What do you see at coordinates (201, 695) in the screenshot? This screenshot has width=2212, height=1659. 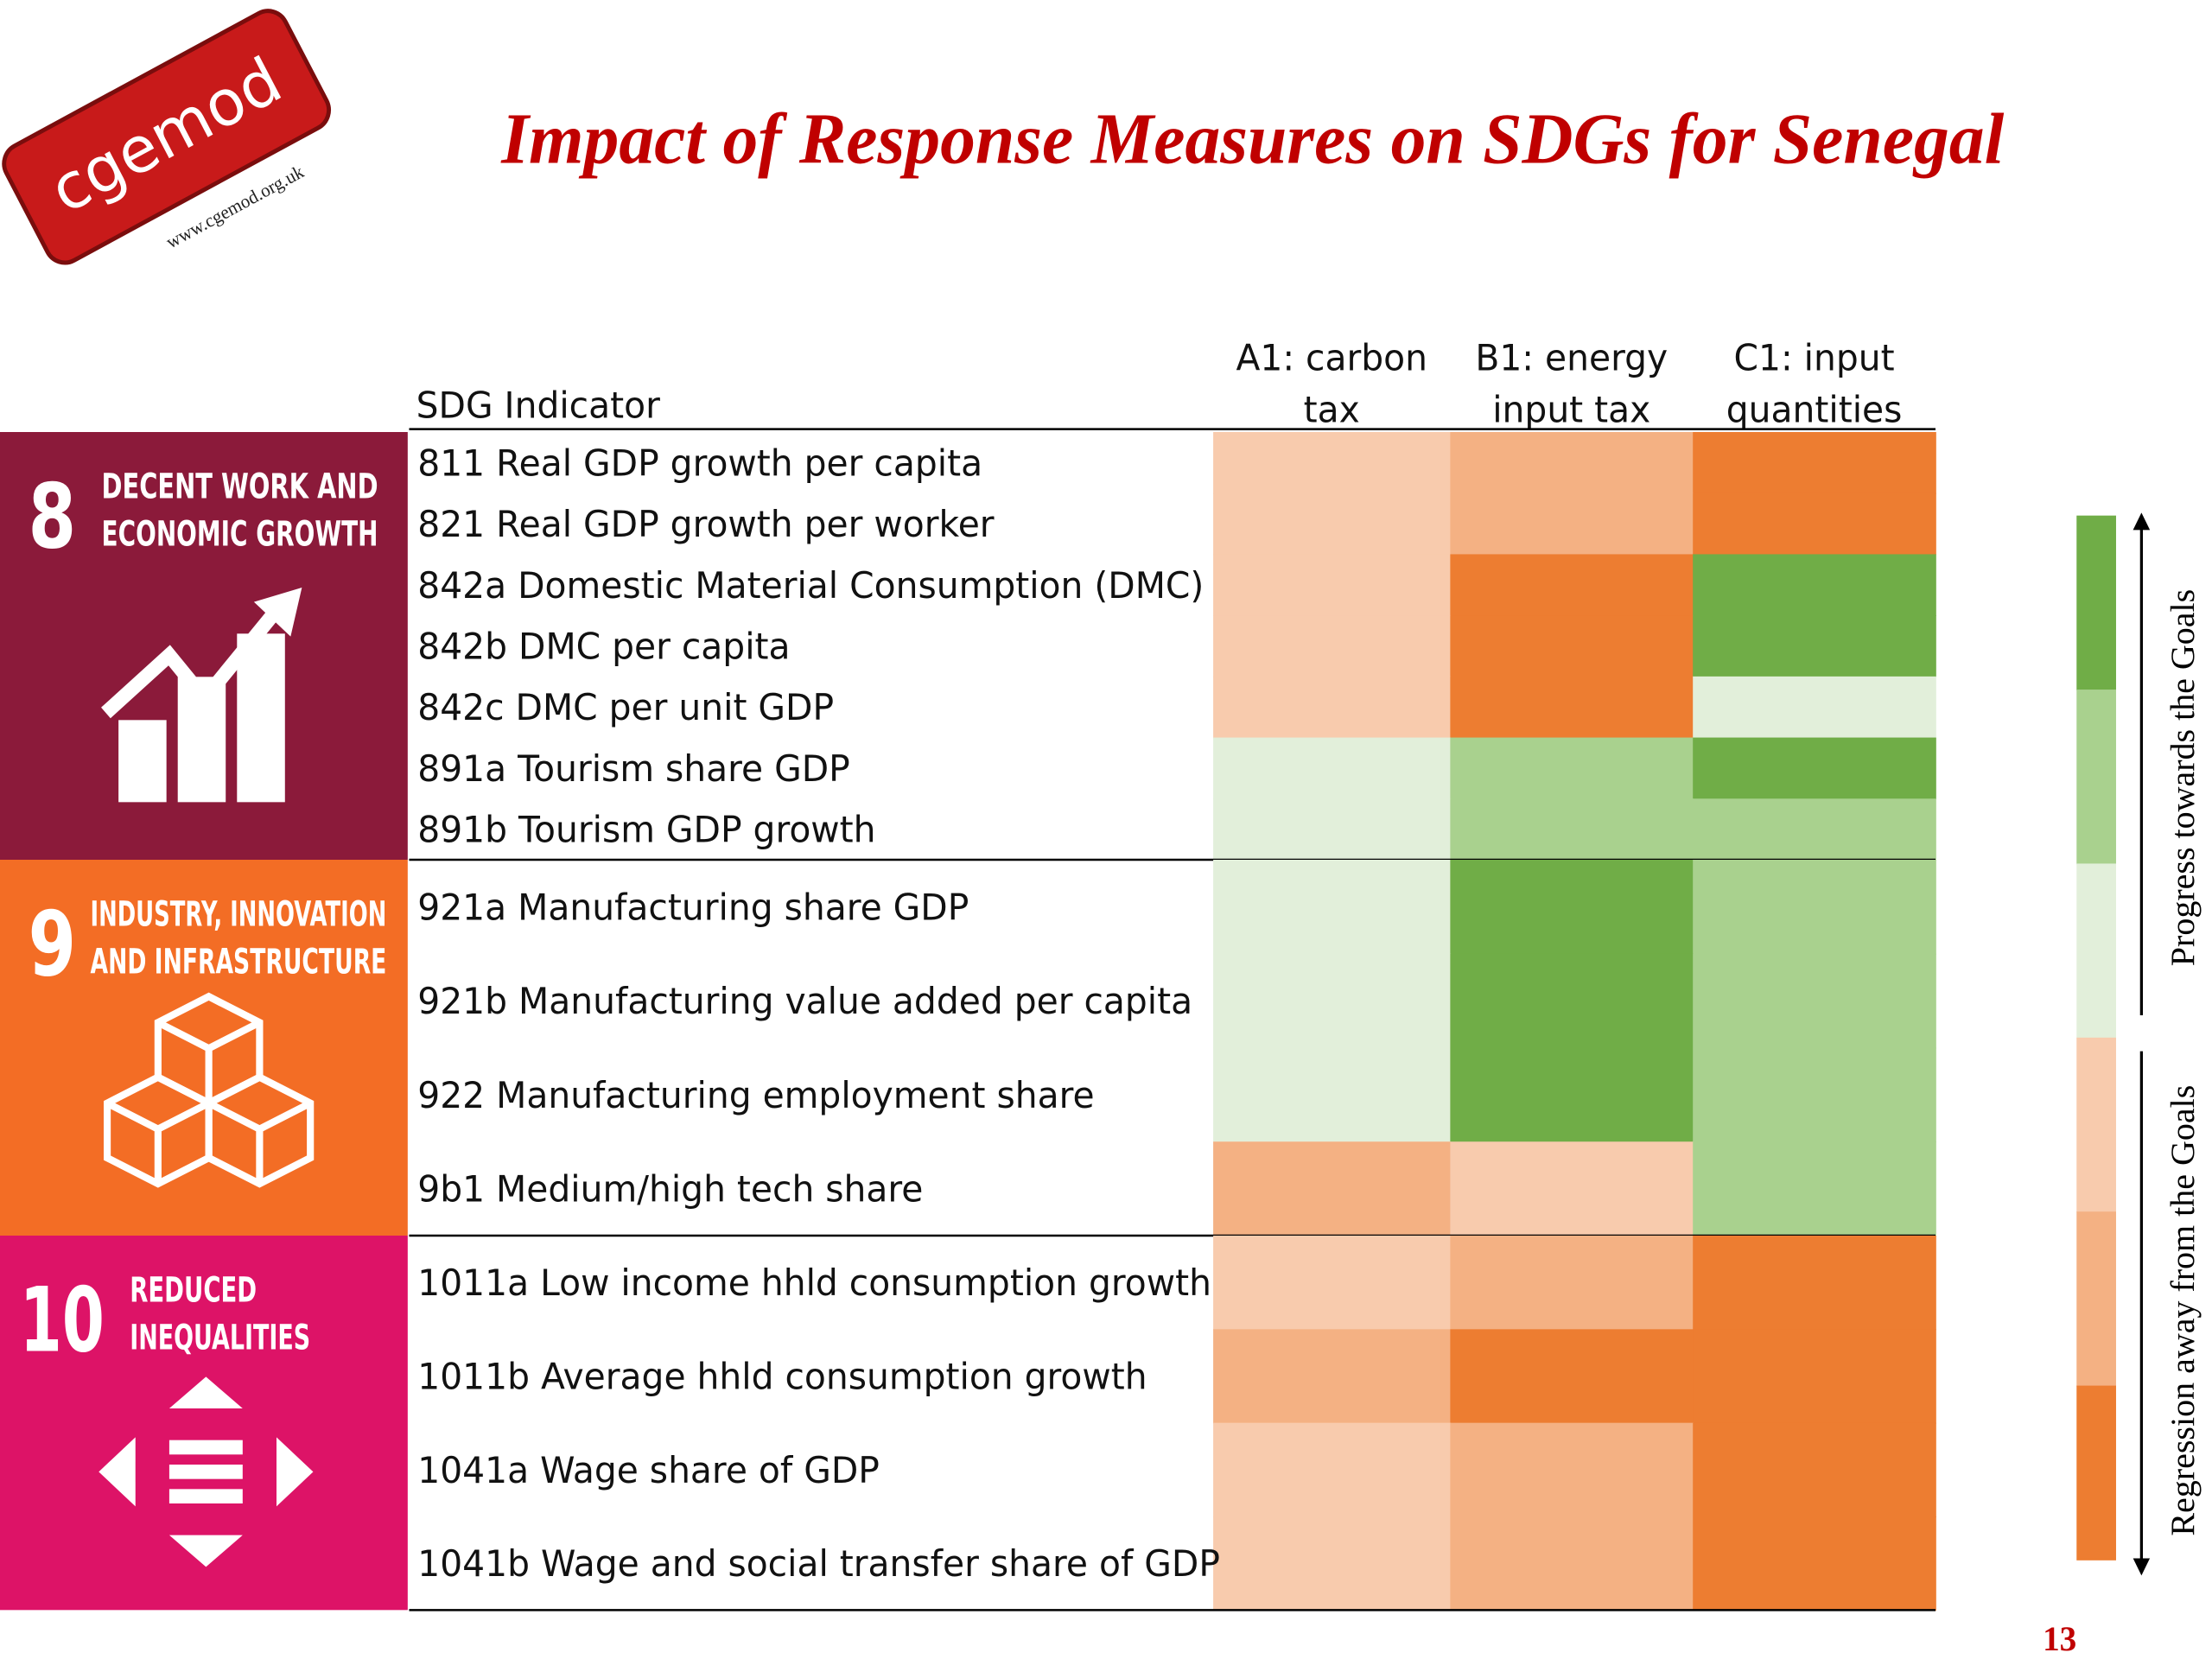 I see `icon-growth` at bounding box center [201, 695].